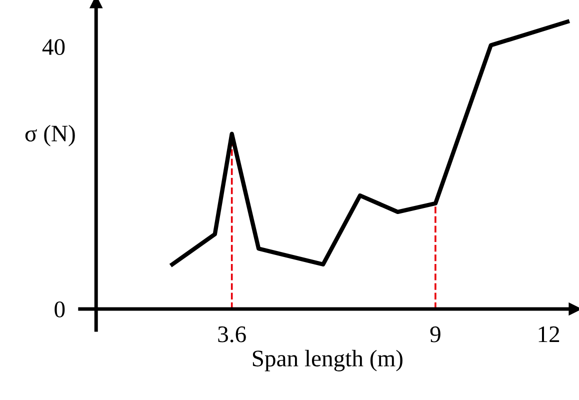 The width and height of the screenshot is (579, 400). I want to click on x-tick-label: 12, so click(549, 334).